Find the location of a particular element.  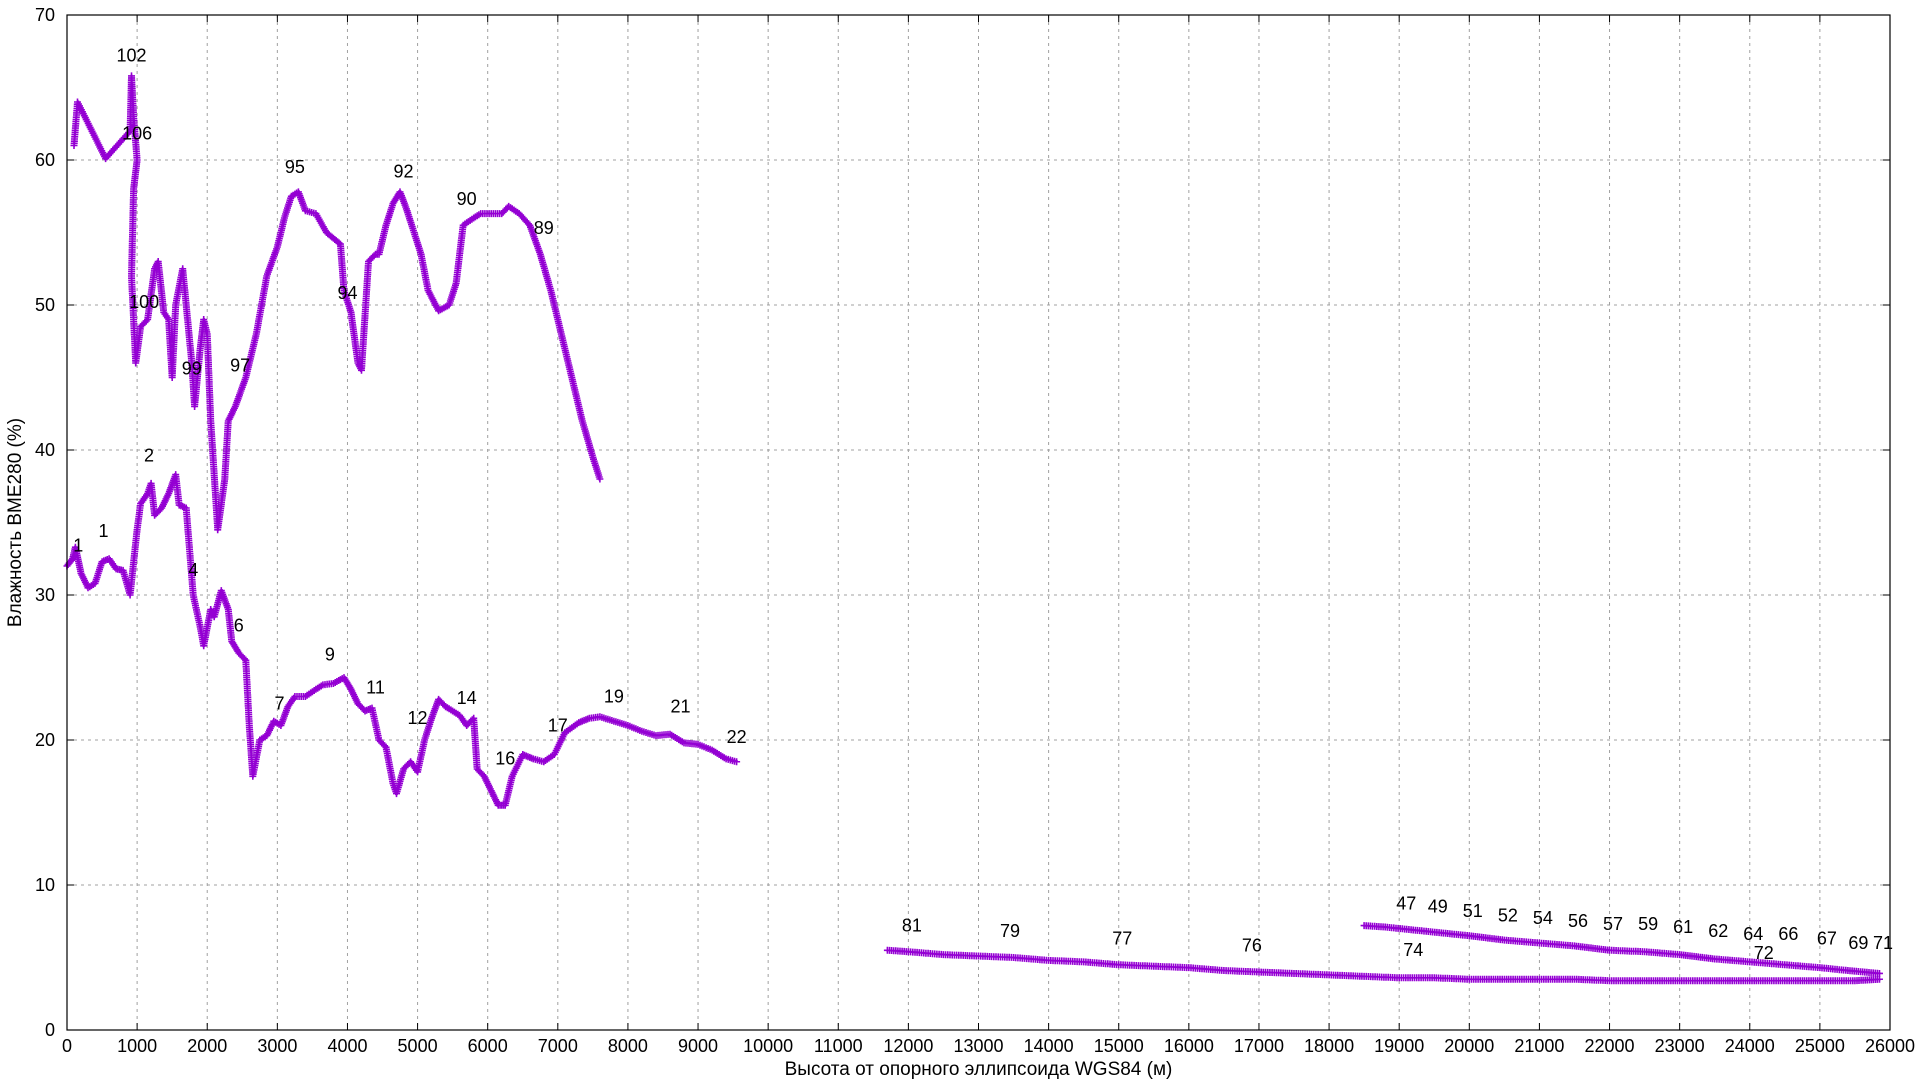

point-label: 47 is located at coordinates (1406, 904).